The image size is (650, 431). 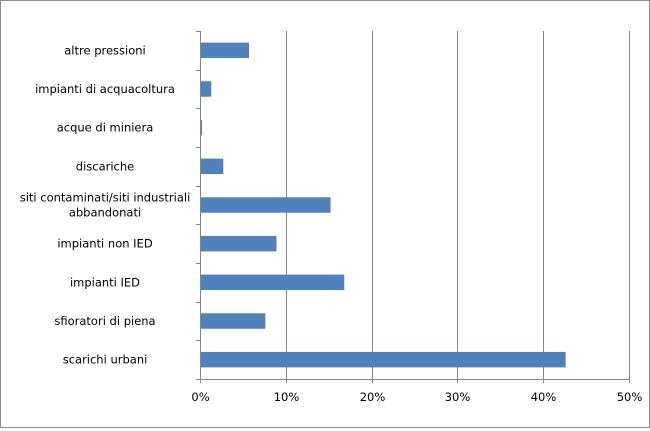 I want to click on x-tick-label: 30%, so click(x=458, y=397).